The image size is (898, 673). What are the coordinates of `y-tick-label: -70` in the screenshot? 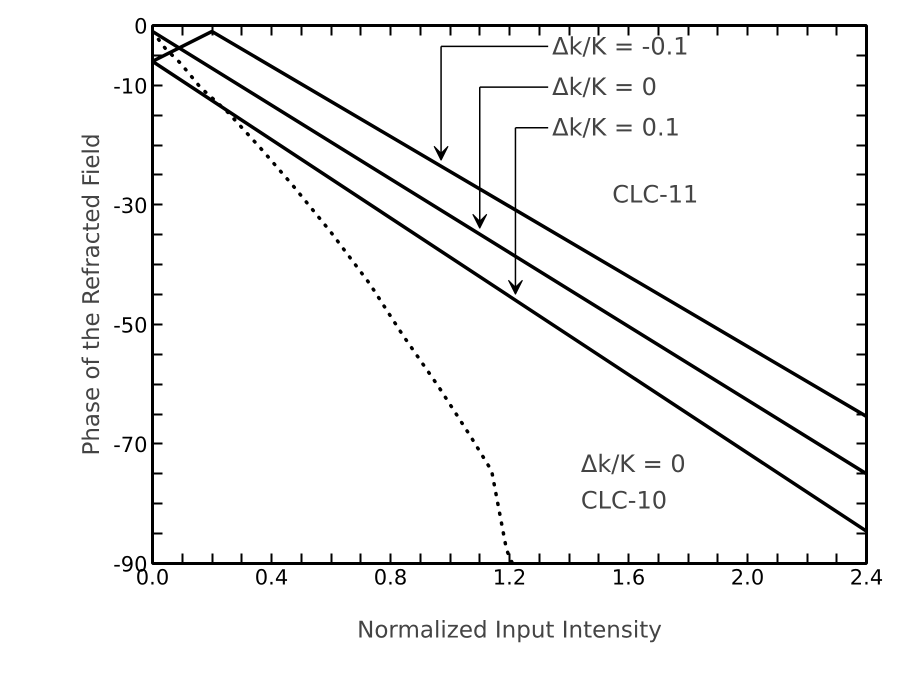 It's located at (130, 444).